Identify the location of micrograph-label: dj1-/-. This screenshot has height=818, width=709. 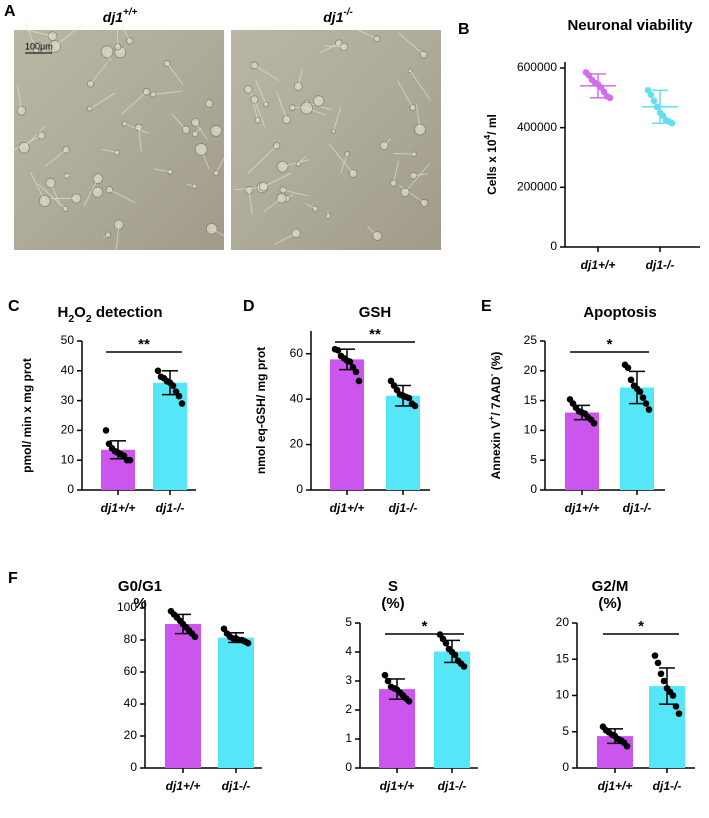
(337, 16).